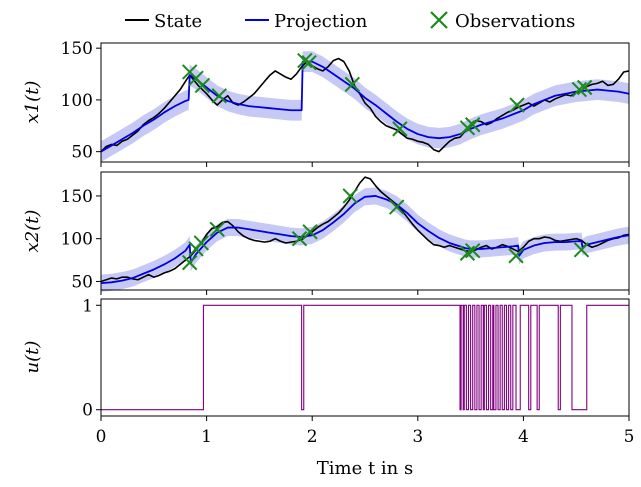  What do you see at coordinates (385, 229) in the screenshot?
I see `x2-observations` at bounding box center [385, 229].